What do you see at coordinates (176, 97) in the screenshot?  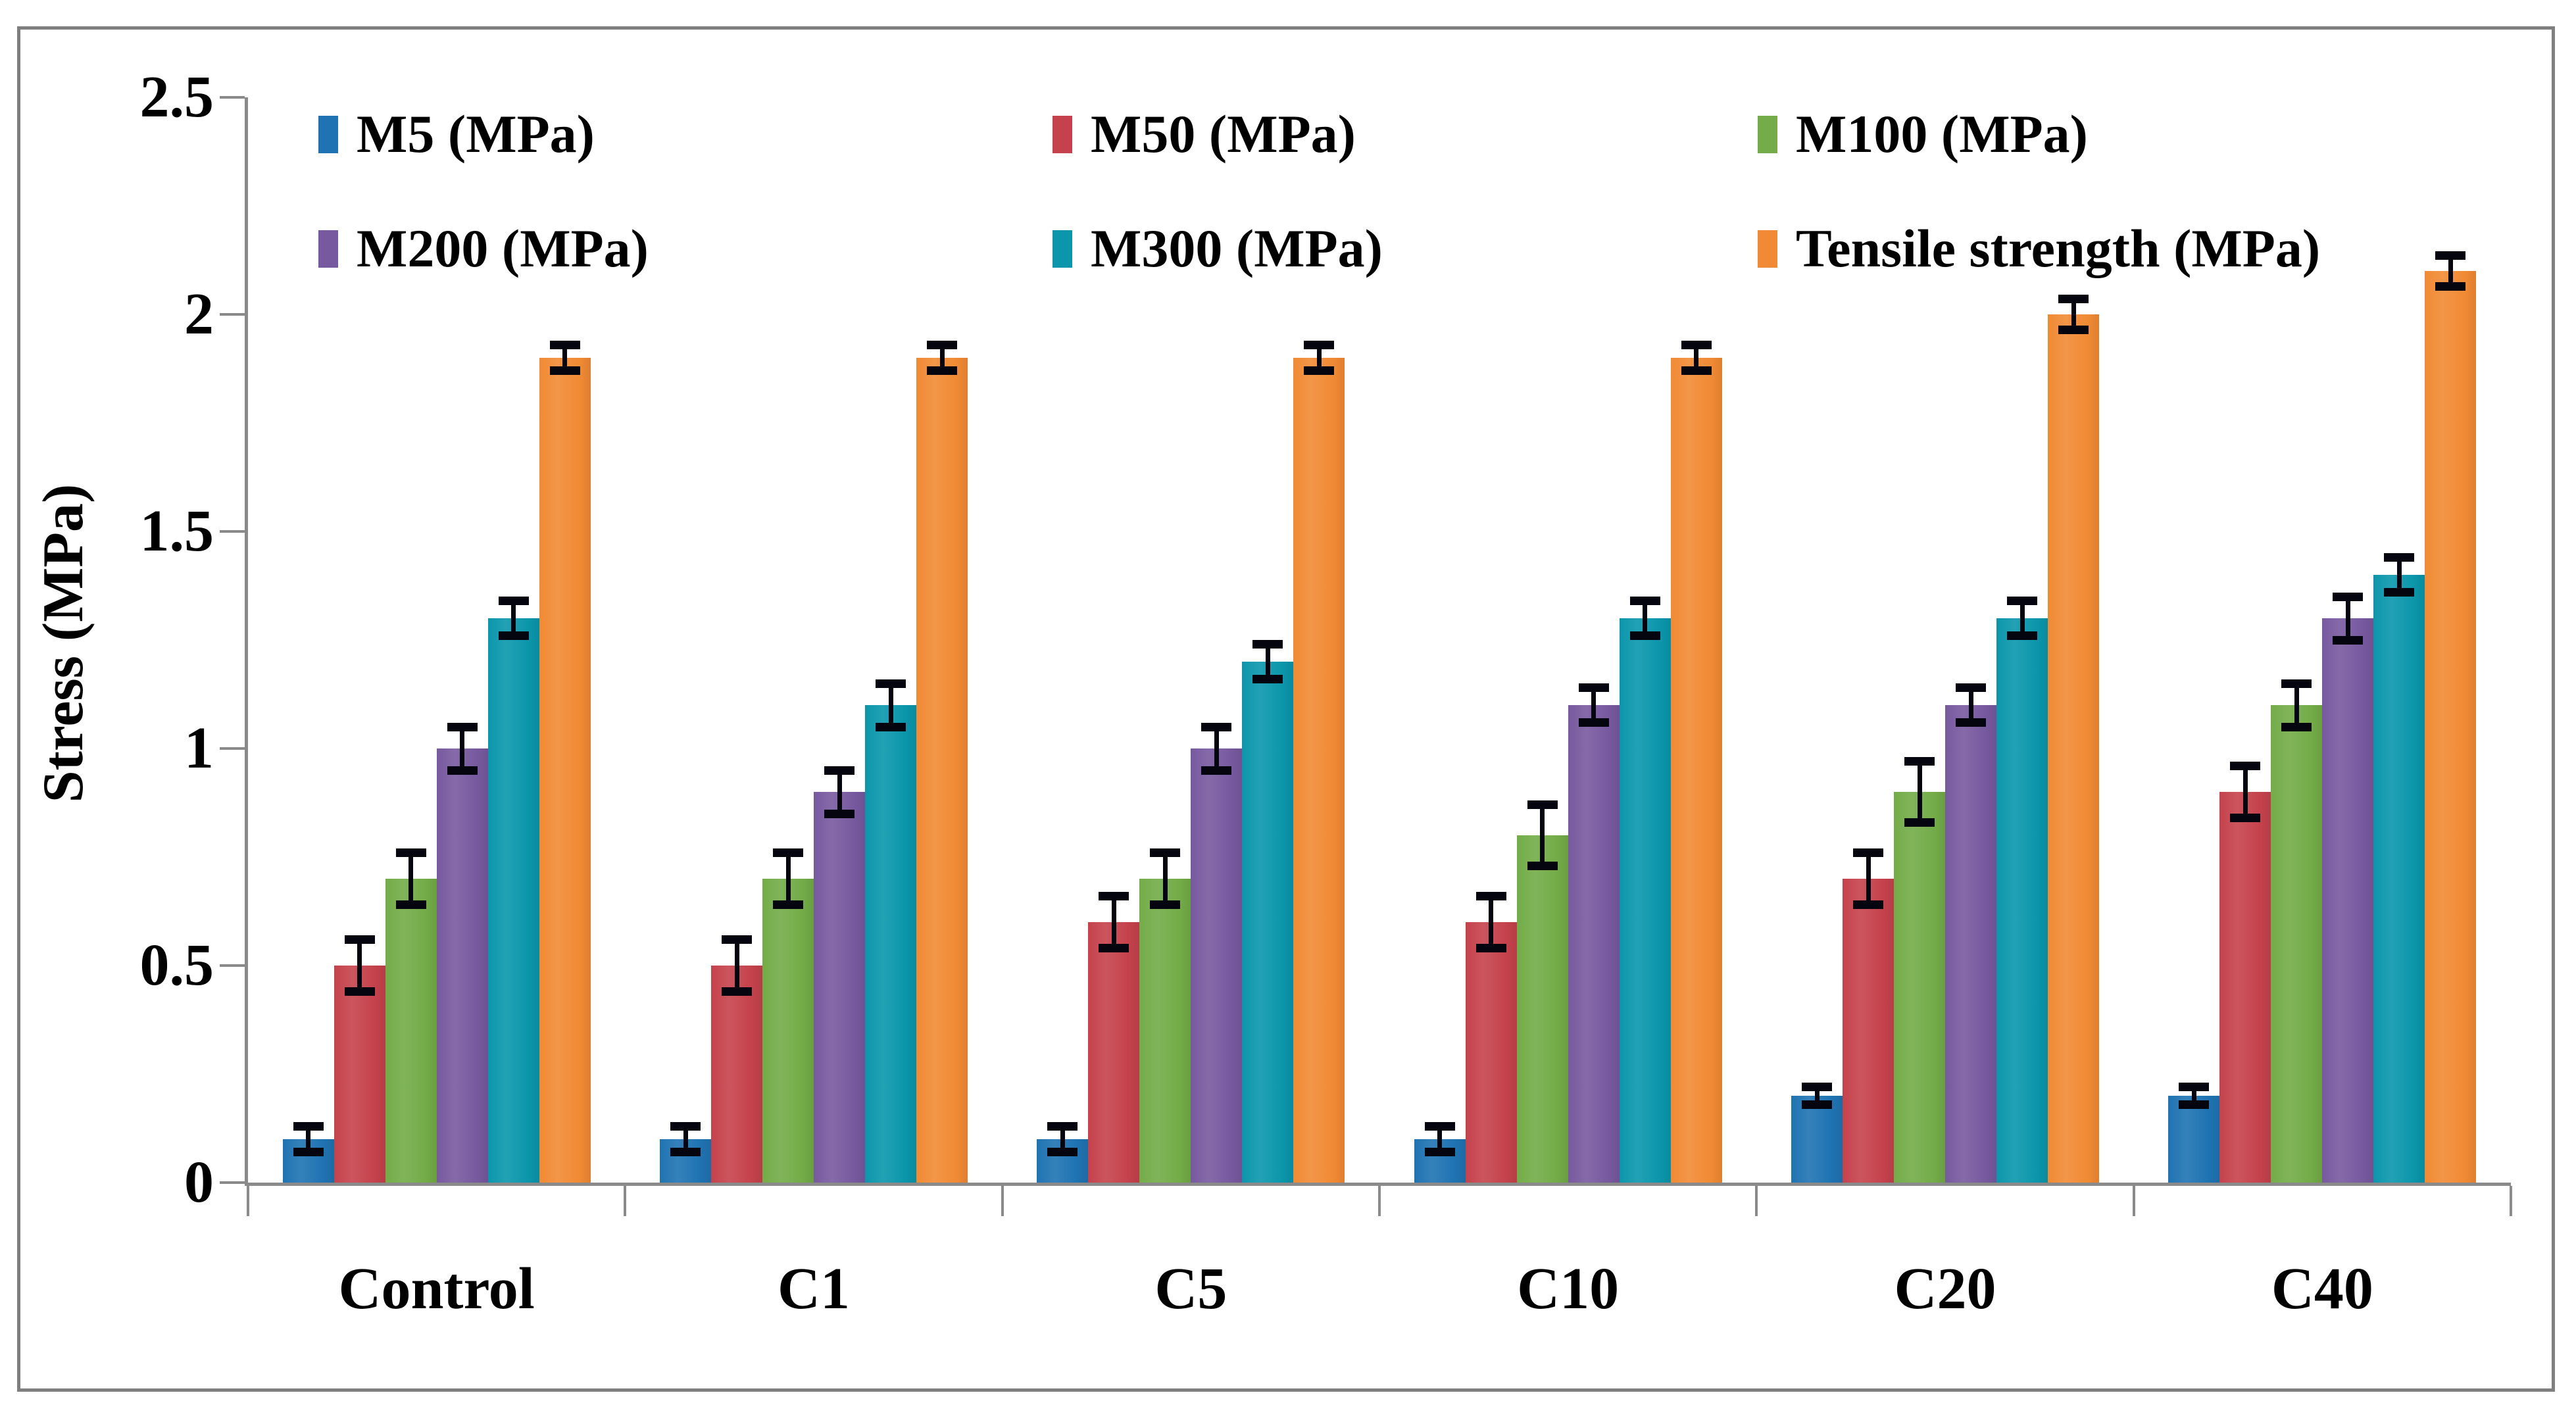 I see `y-tick-label: 2.5` at bounding box center [176, 97].